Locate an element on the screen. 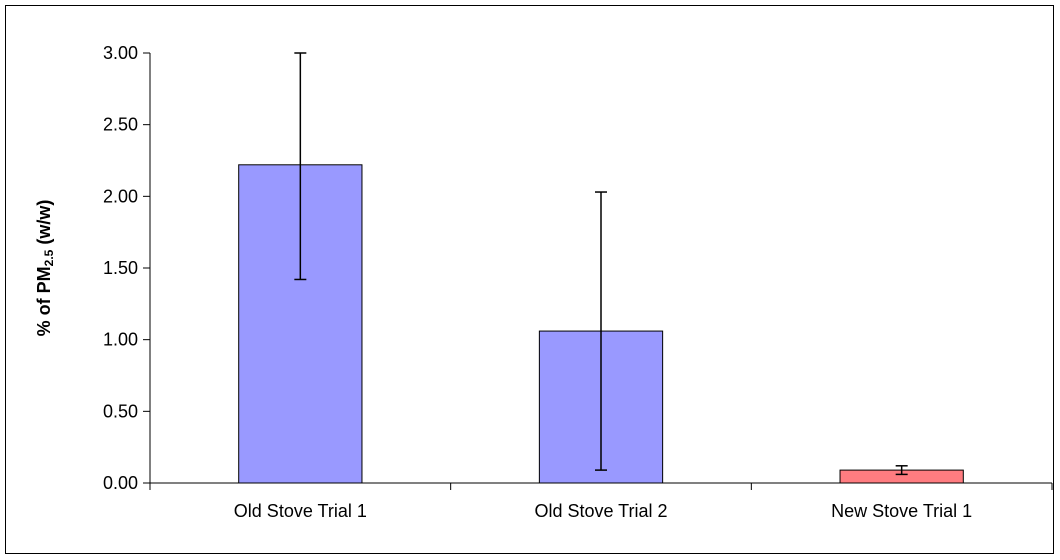 The width and height of the screenshot is (1060, 560). y-tick-label: 0.00 is located at coordinates (120, 483).